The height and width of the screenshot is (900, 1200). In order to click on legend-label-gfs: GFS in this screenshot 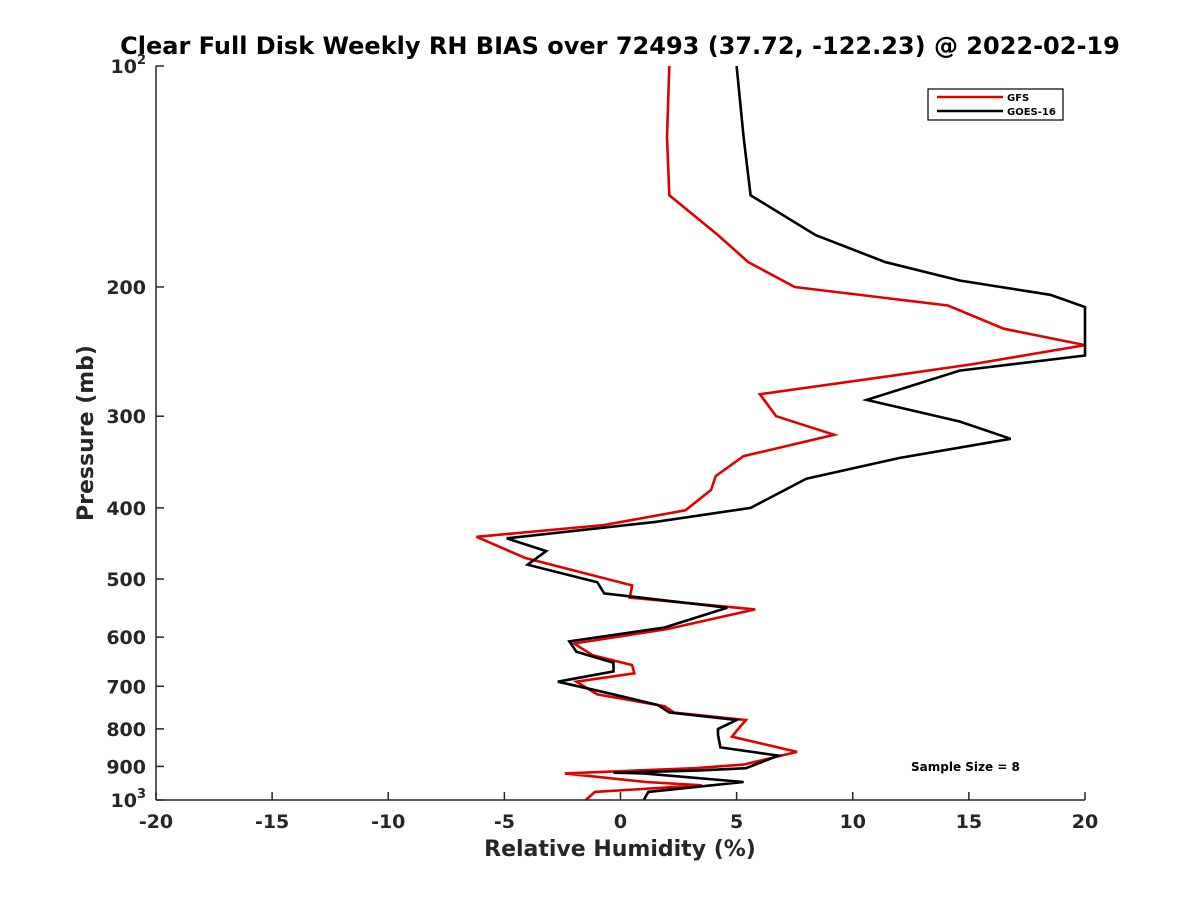, I will do `click(1018, 98)`.